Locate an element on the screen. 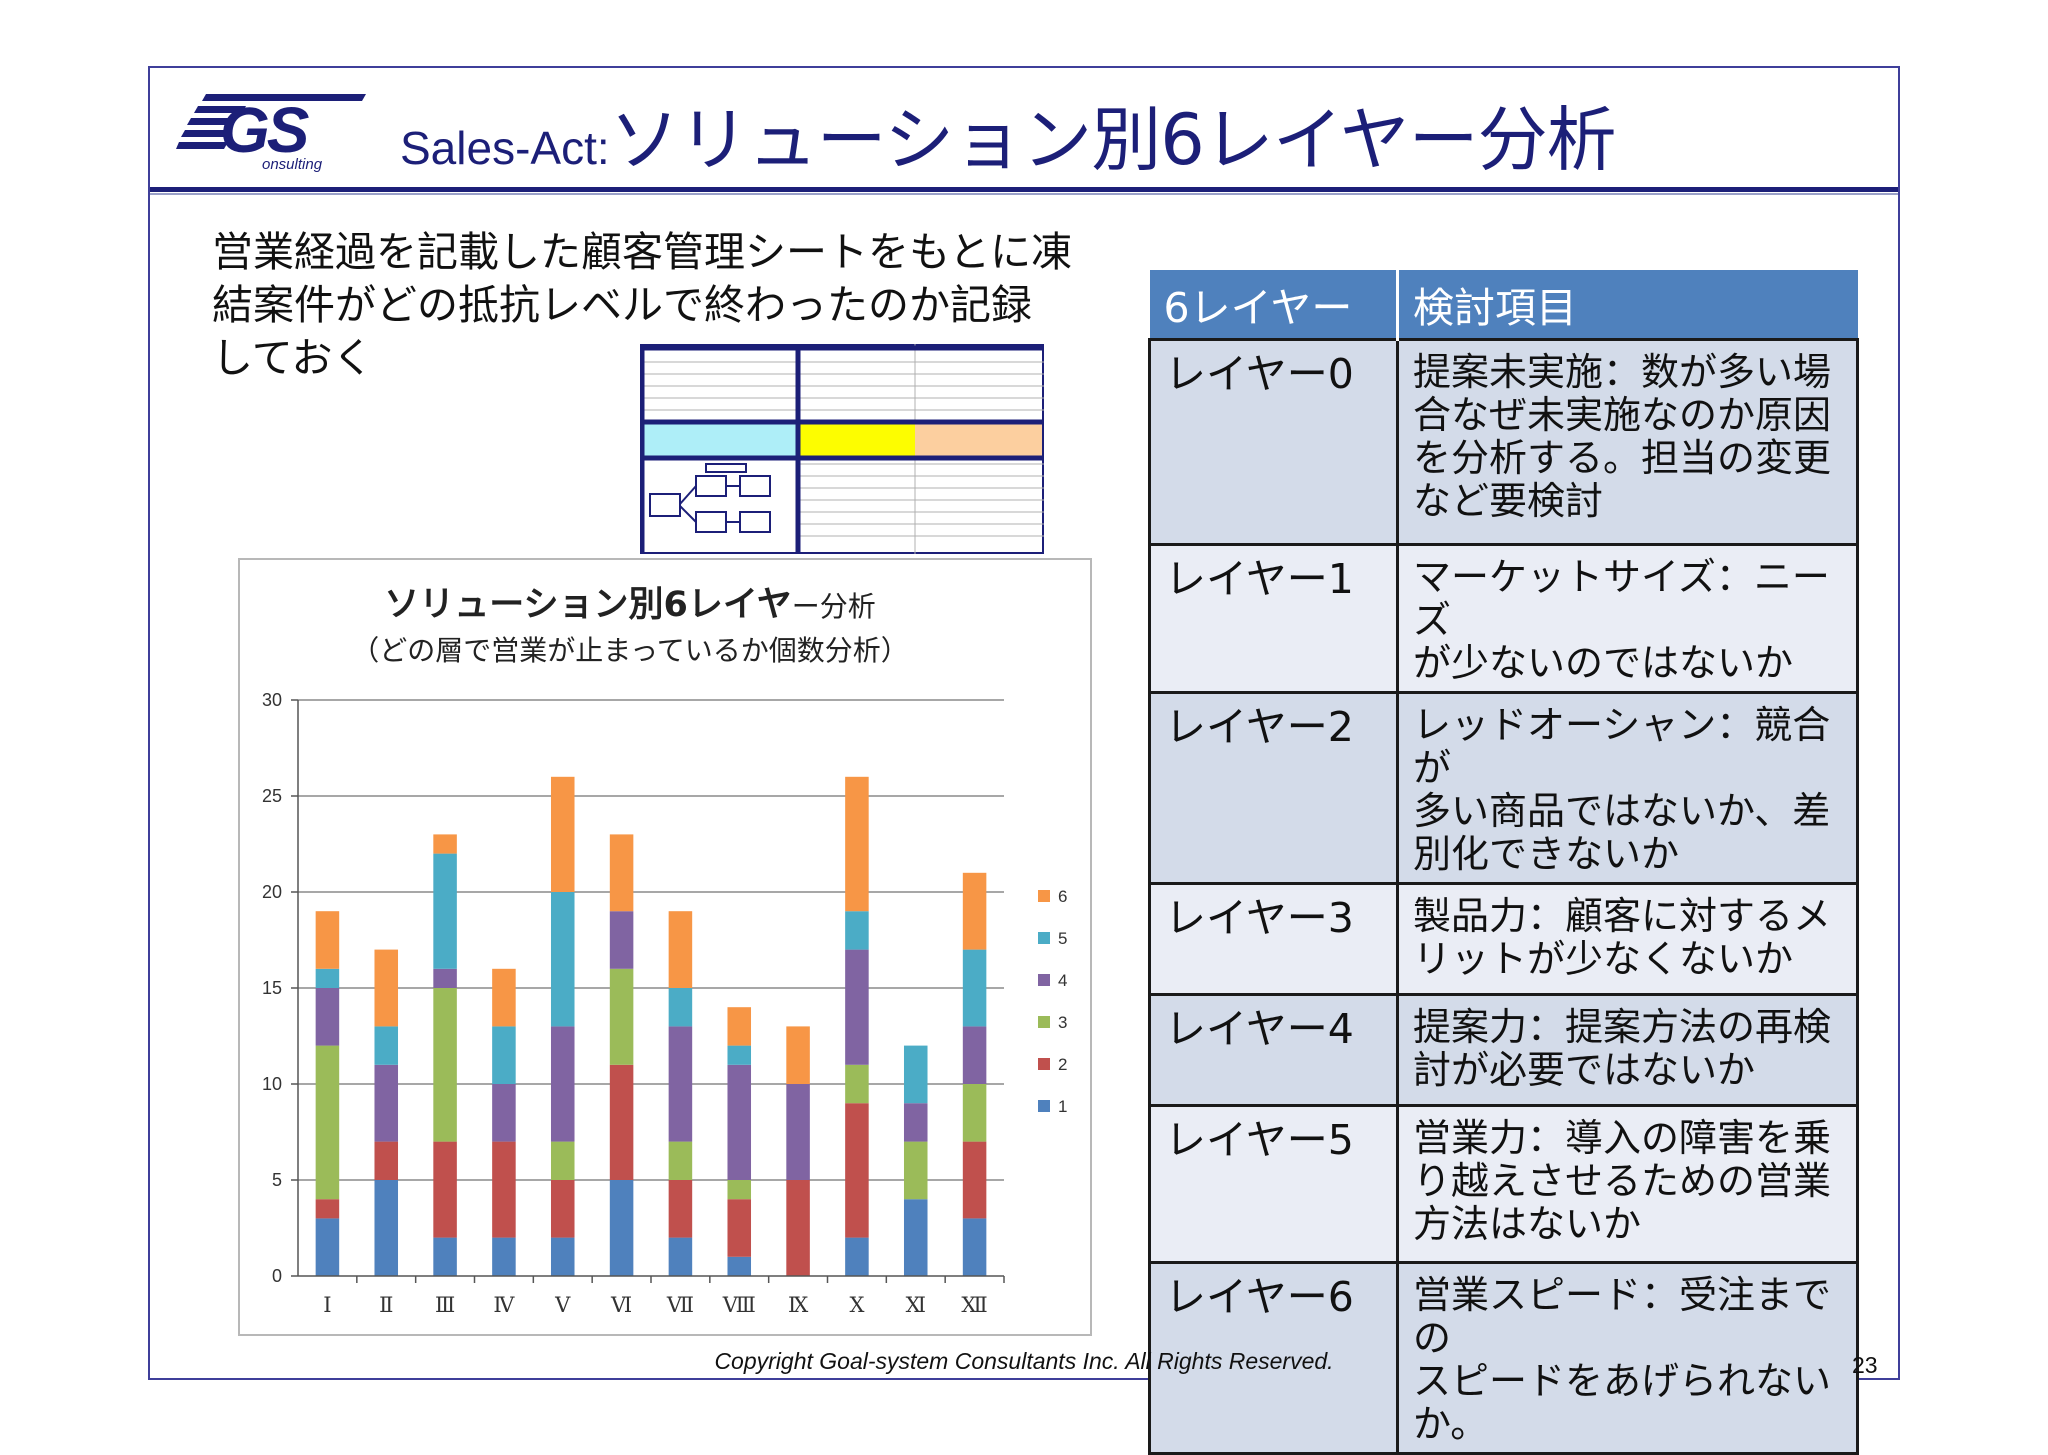 This screenshot has width=2048, height=1455. page-title: Sales-Act:ソリューション別6レイヤー分析 is located at coordinates (1008, 132).